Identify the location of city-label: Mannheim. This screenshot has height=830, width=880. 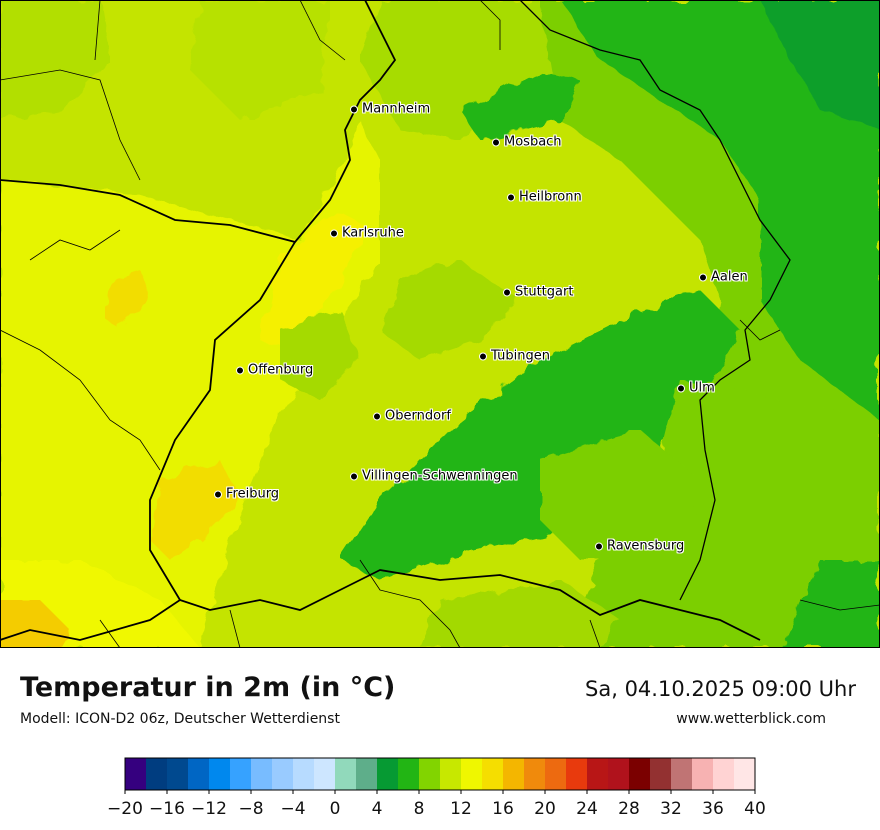
(396, 109).